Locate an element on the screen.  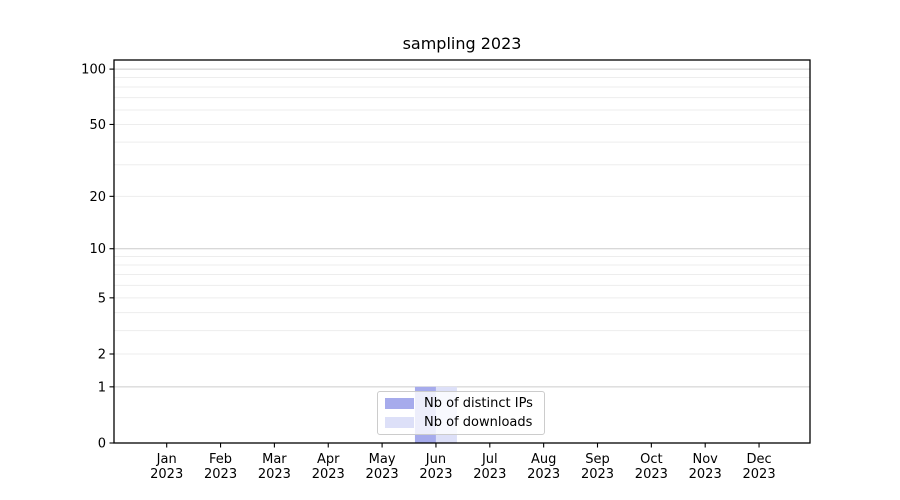
x-tick-label-month: Oct is located at coordinates (651, 459).